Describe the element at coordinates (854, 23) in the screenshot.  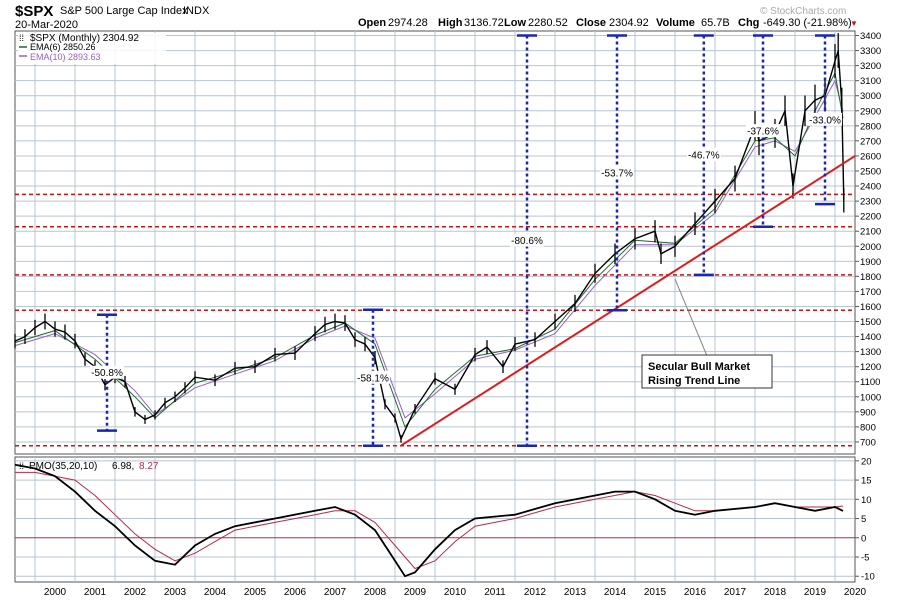
I see `chg-arrow-icon: ▼` at that location.